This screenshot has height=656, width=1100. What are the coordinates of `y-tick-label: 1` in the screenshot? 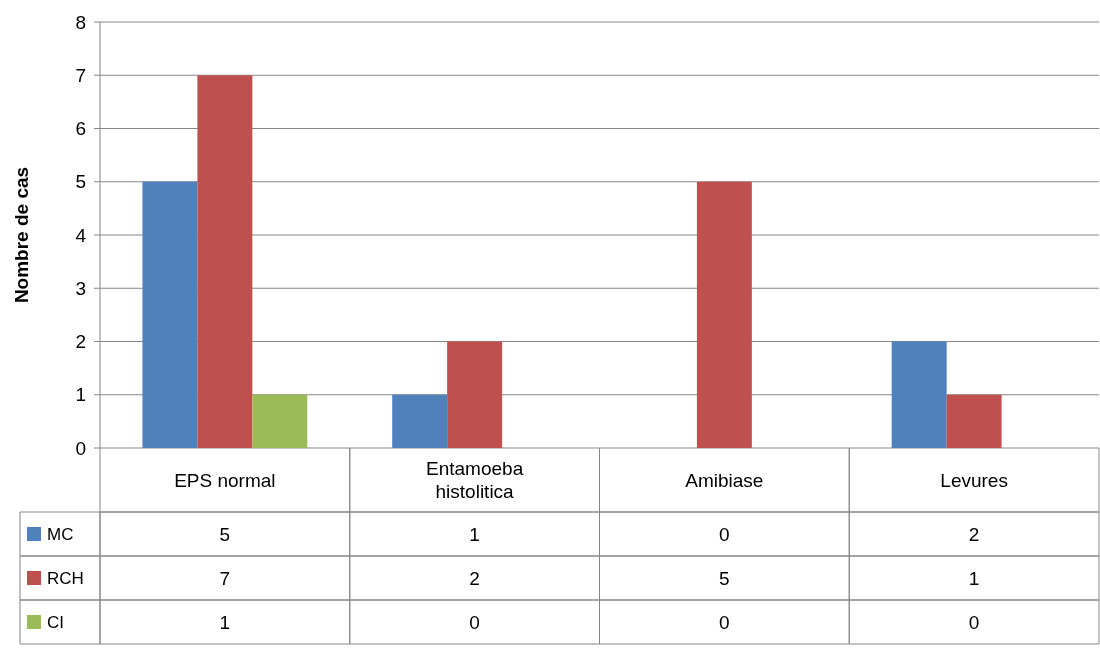 It's located at (80, 395).